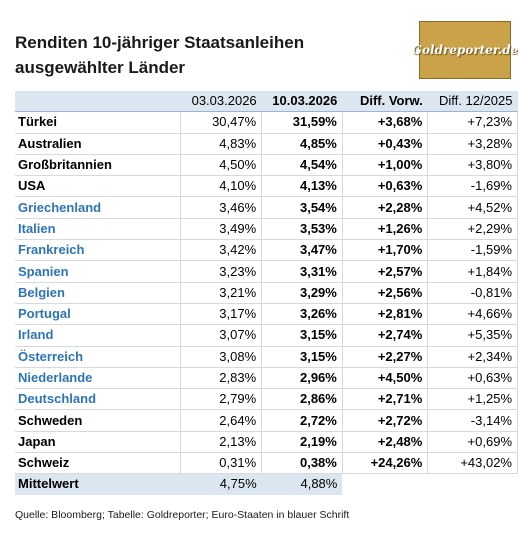 This screenshot has width=518, height=533. What do you see at coordinates (98, 122) in the screenshot?
I see `country-name: Türkei` at bounding box center [98, 122].